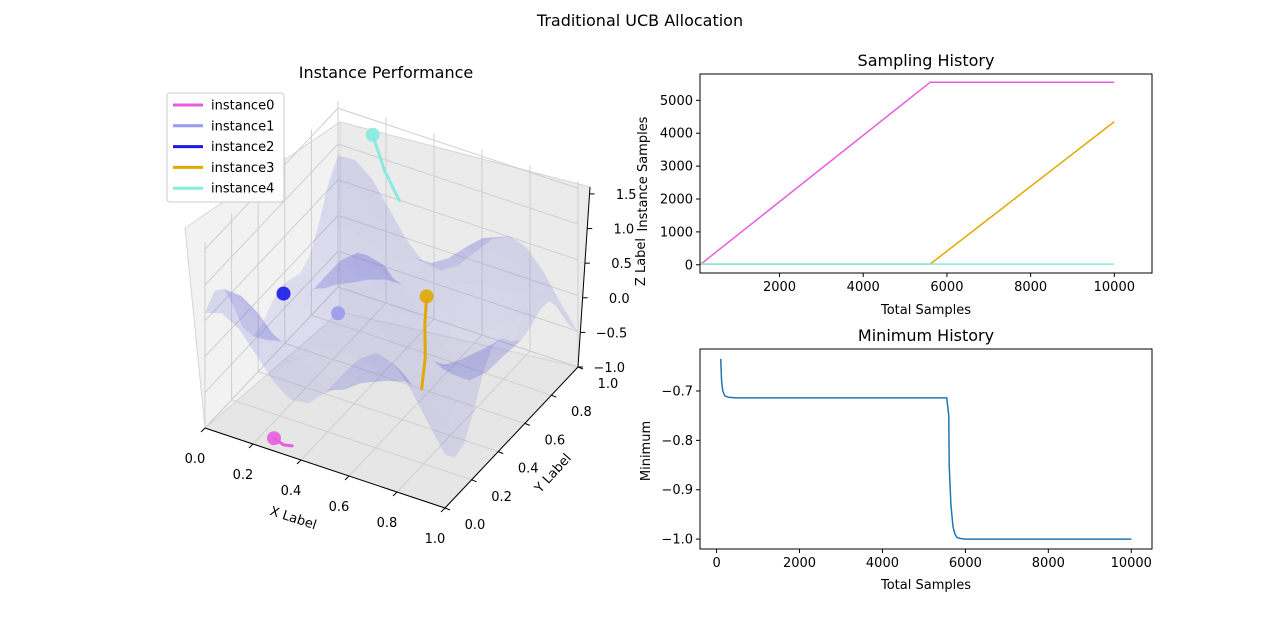  I want to click on minimum-ylabel: Minimum, so click(646, 451).